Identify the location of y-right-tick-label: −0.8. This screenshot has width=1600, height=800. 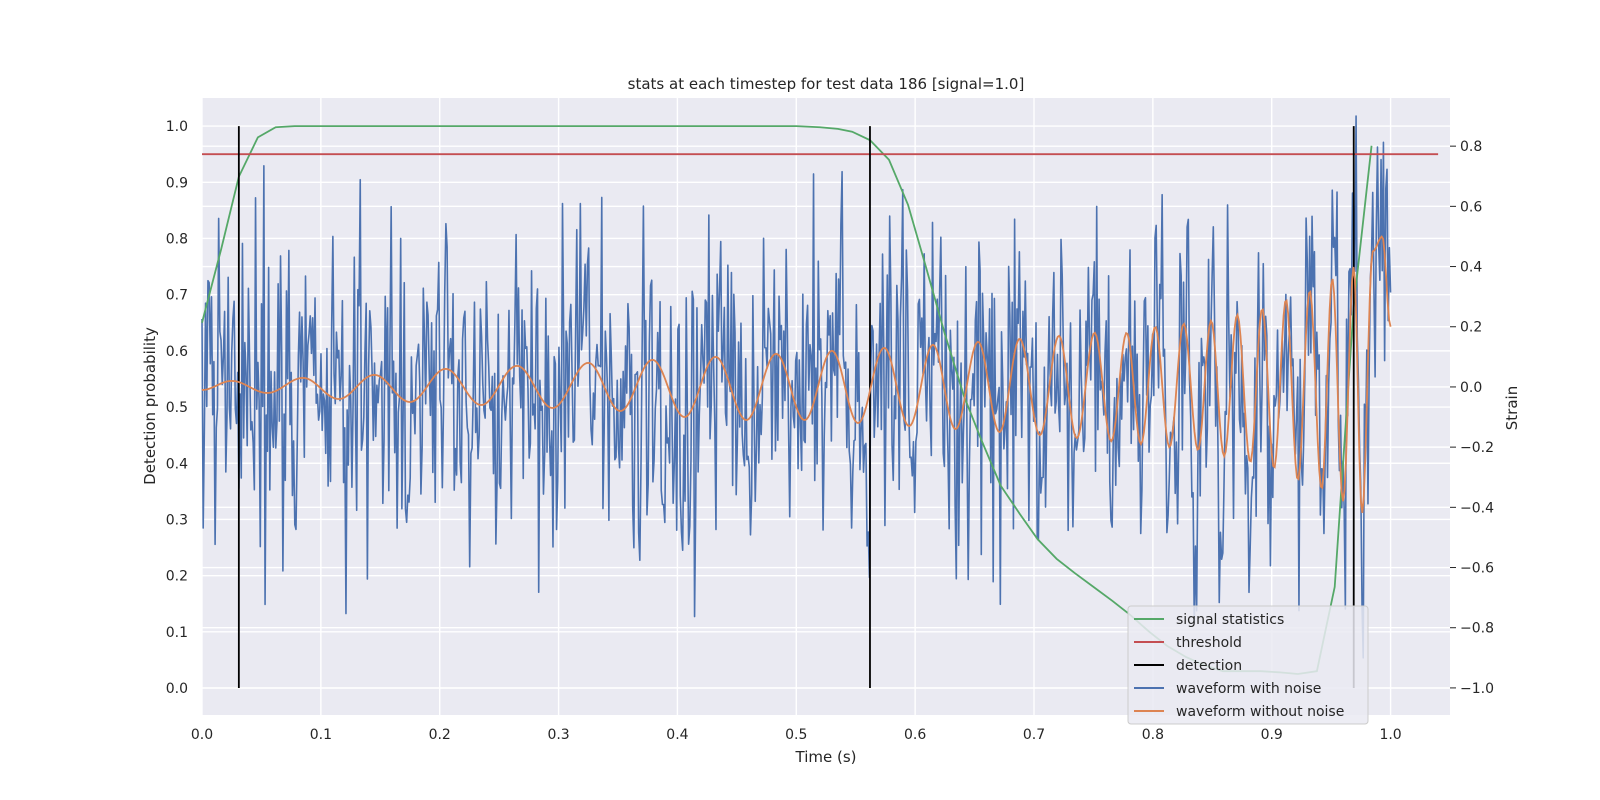
(1477, 629).